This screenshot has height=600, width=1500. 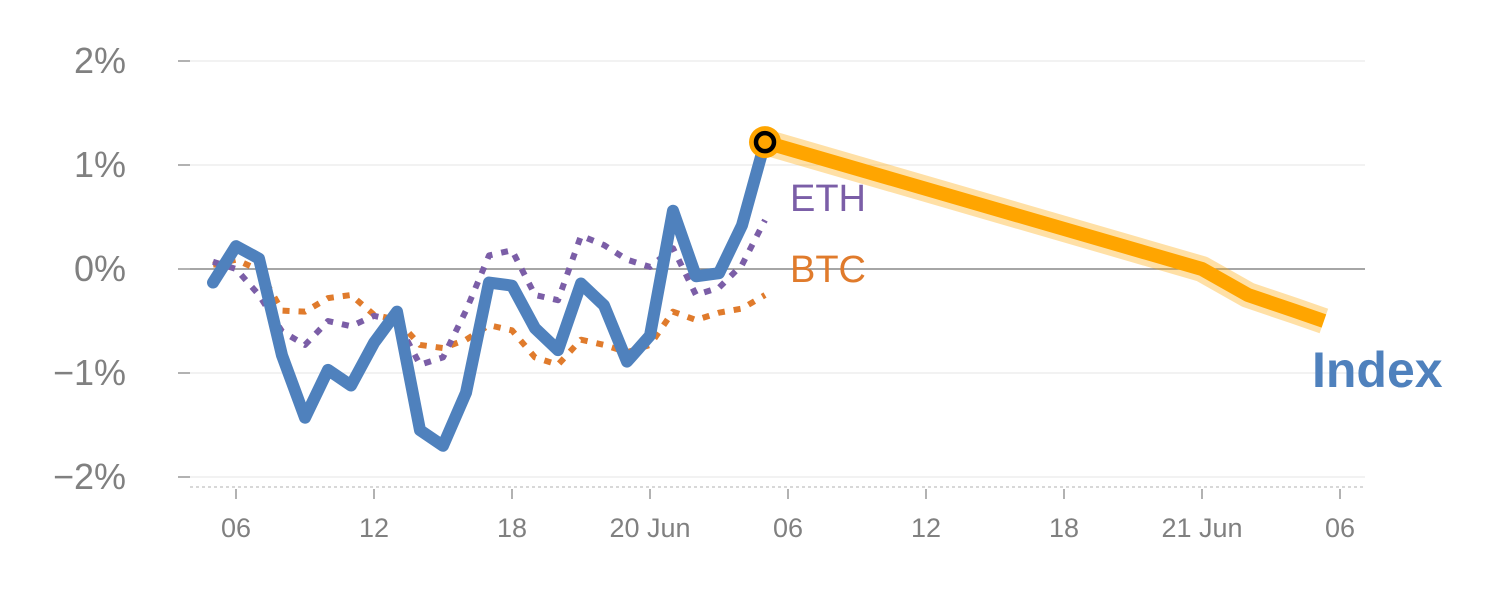 I want to click on x-axis: 06 12 18 20 Jun 06 12 18 21 Jun 06, so click(x=788, y=516).